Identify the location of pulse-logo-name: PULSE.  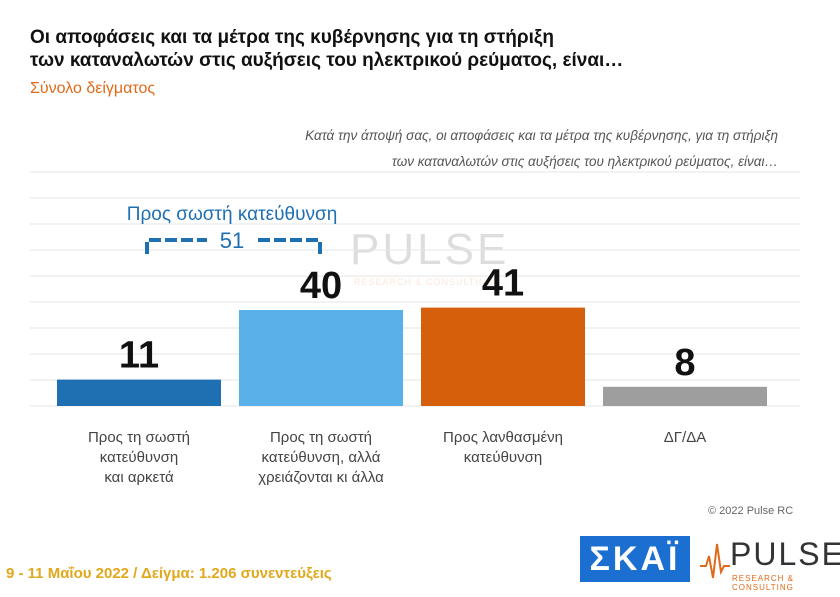
(785, 554).